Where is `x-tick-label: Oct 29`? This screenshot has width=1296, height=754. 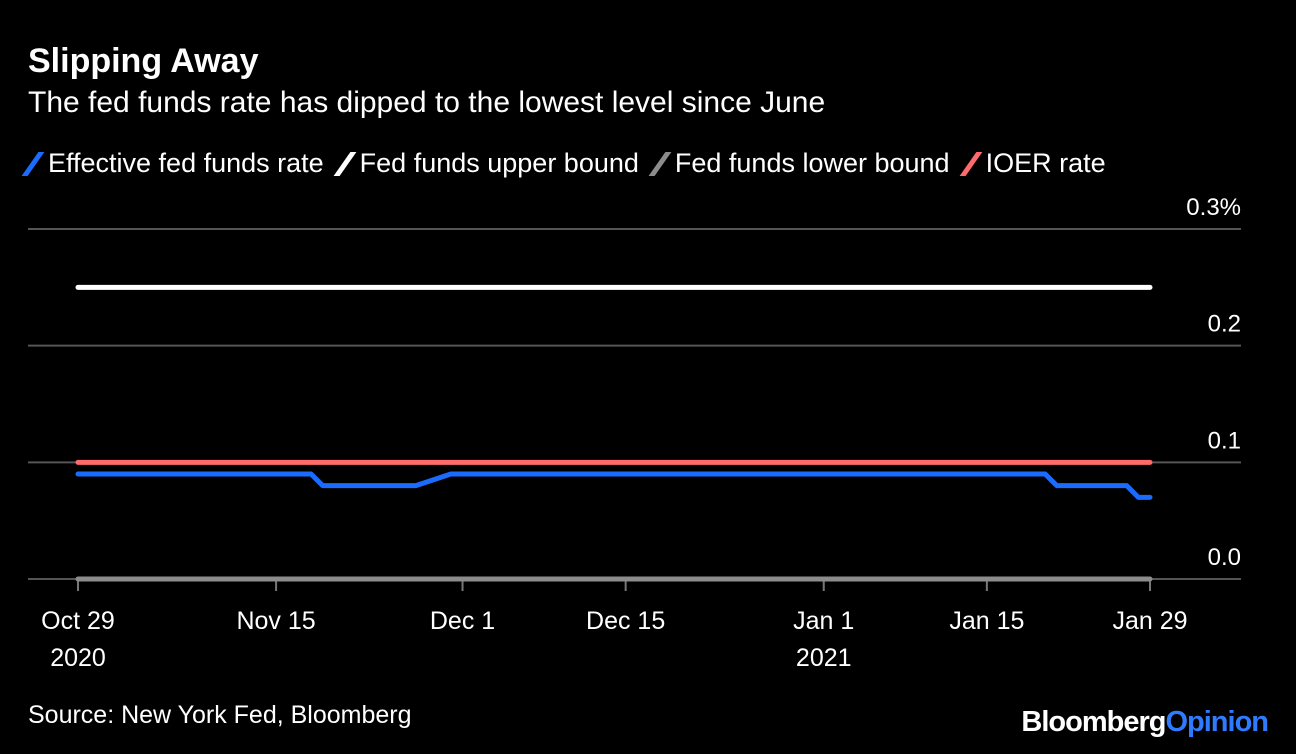 x-tick-label: Oct 29 is located at coordinates (78, 621).